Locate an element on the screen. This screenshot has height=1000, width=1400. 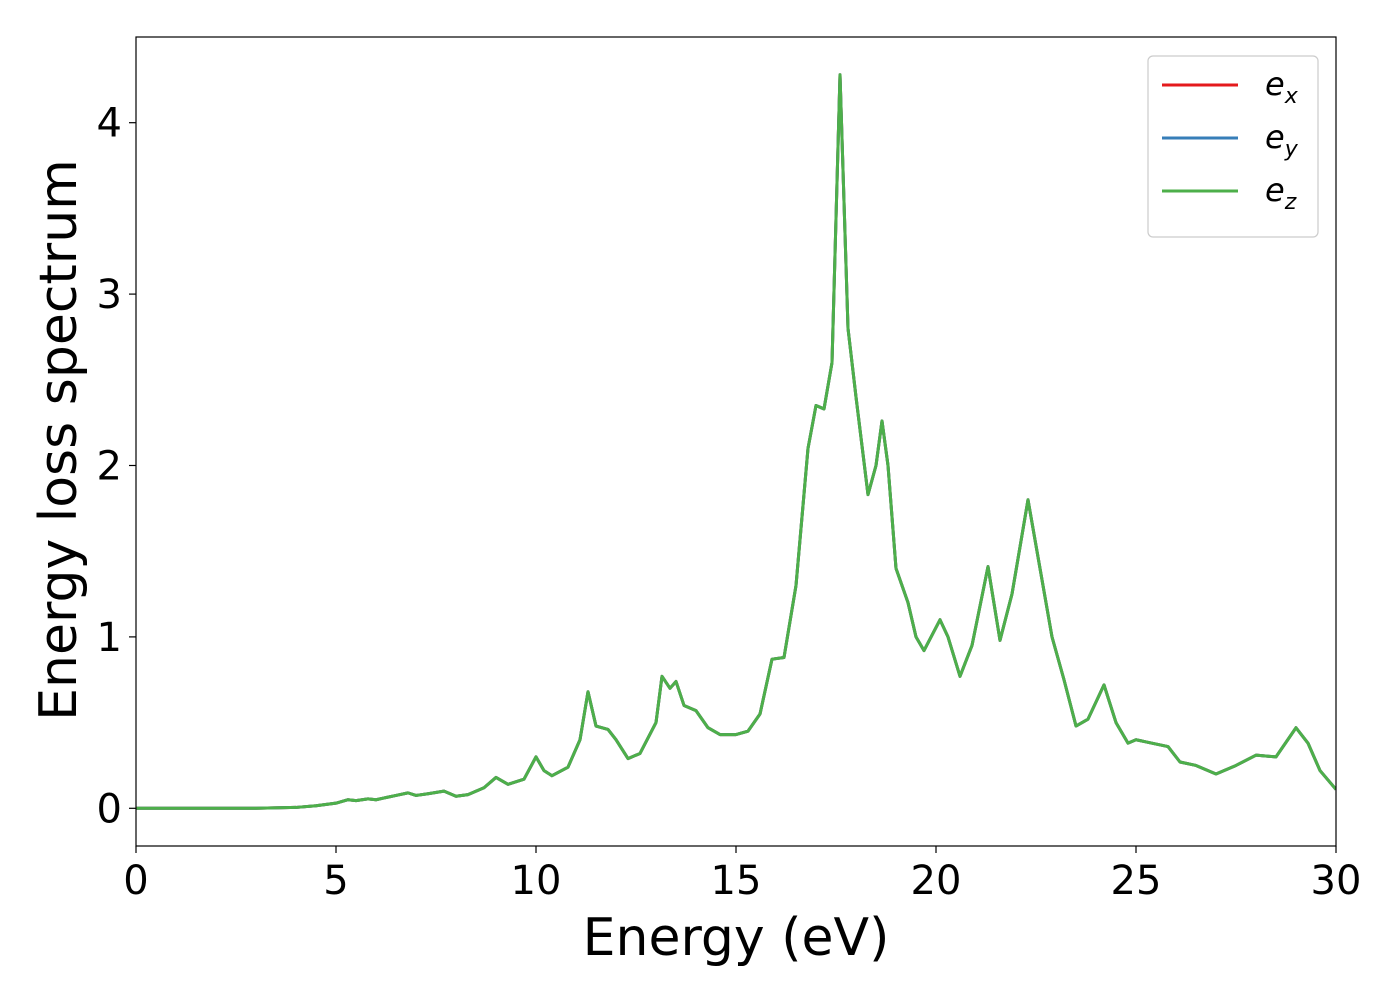
y-tick-label: 2 is located at coordinates (109, 466).